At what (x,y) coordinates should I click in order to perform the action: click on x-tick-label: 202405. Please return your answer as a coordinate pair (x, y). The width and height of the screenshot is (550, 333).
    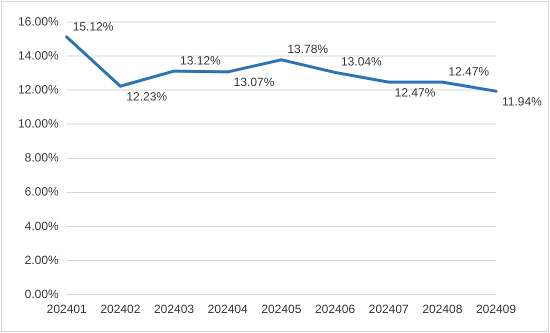
    Looking at the image, I should click on (281, 309).